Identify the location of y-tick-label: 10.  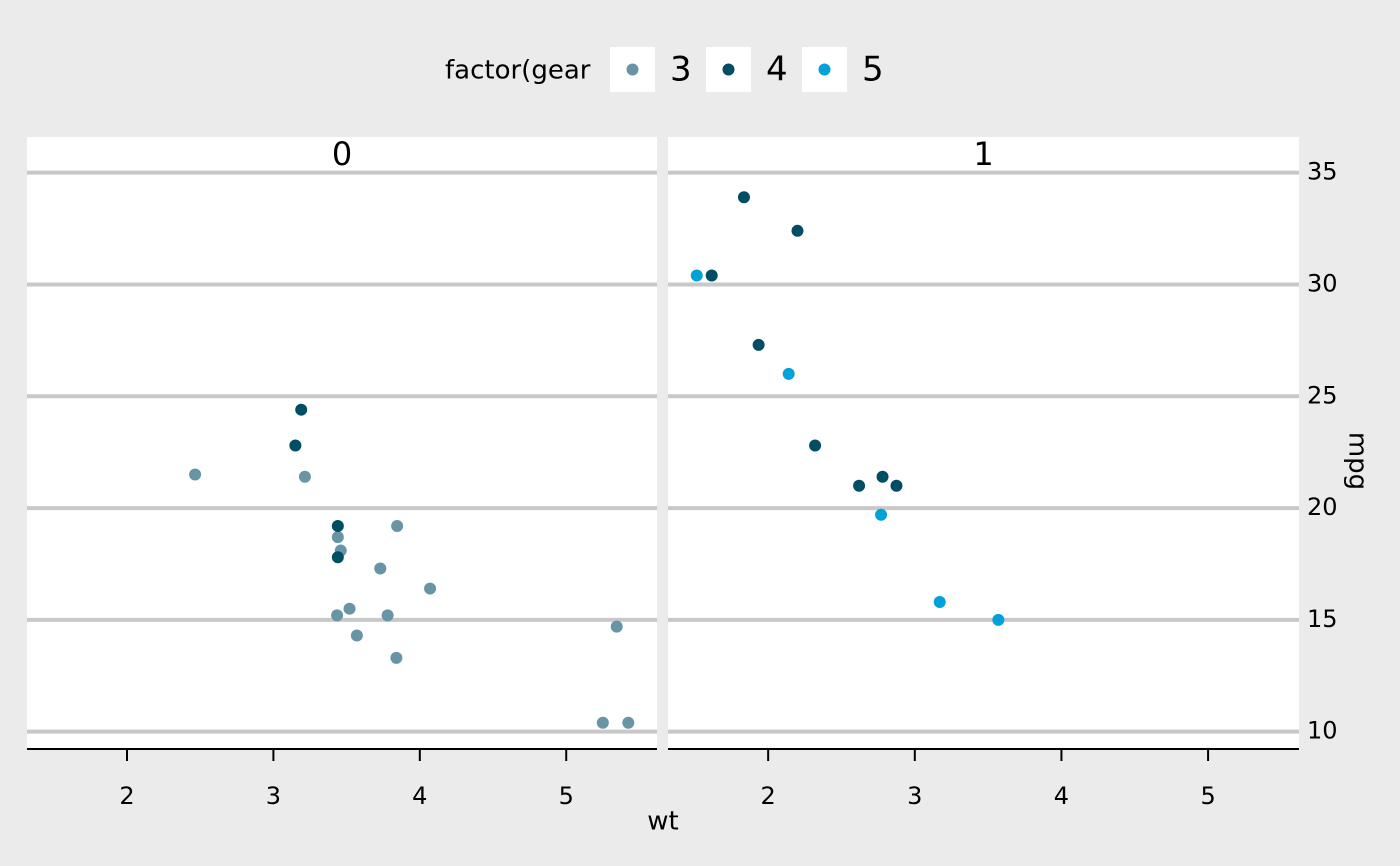
(1322, 731).